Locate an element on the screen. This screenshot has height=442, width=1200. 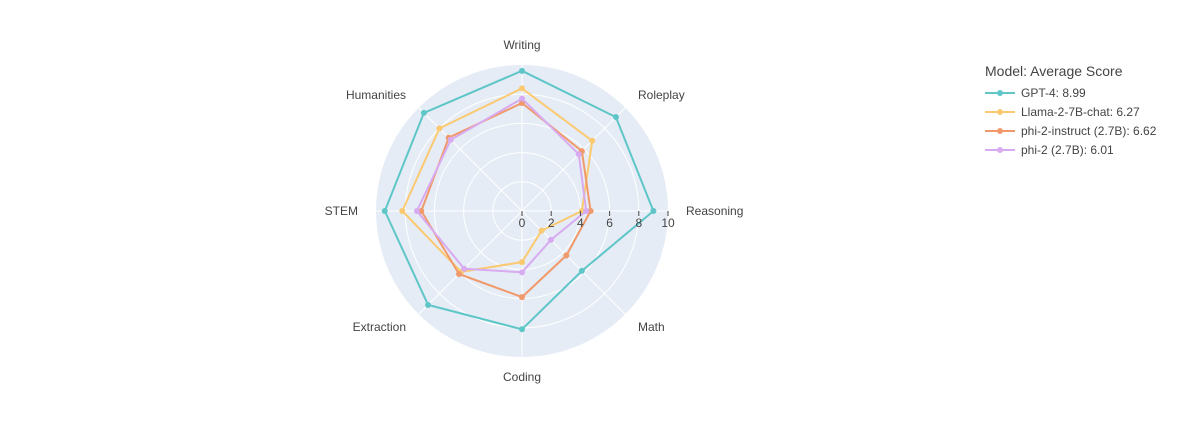
legend-item-gpt4: GPT-4: 8.99 is located at coordinates (1070, 92).